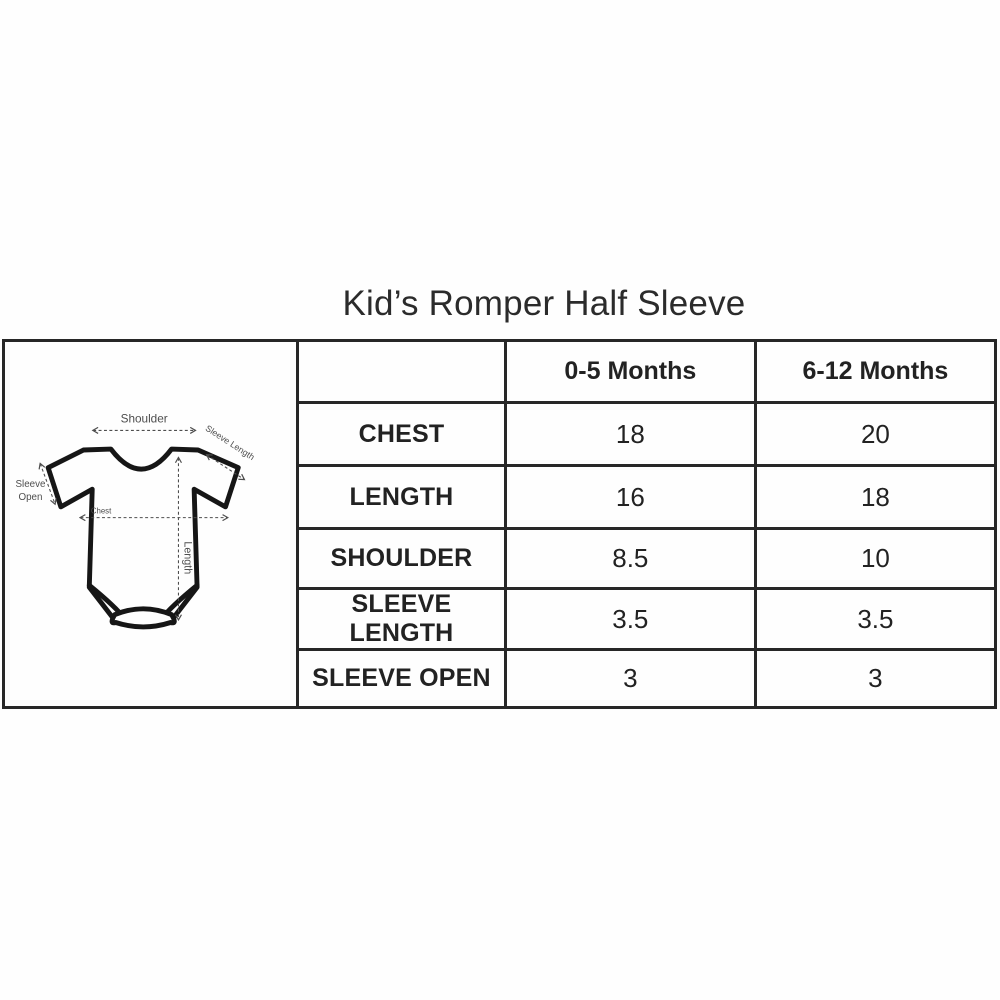  Describe the element at coordinates (875, 619) in the screenshot. I see `sleeve-length-6-12-value: 3.5` at that location.